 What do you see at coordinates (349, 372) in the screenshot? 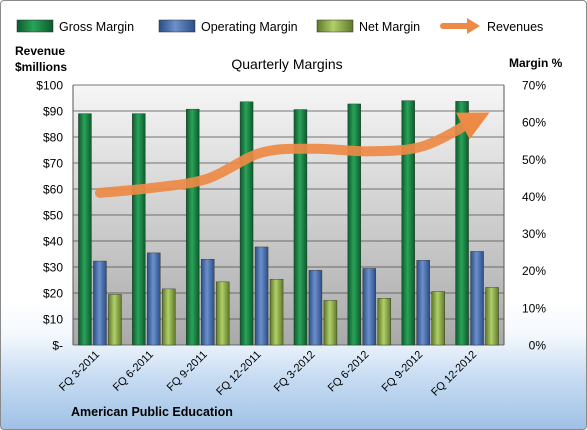
I see `x-tick-label: FQ 6-2012` at bounding box center [349, 372].